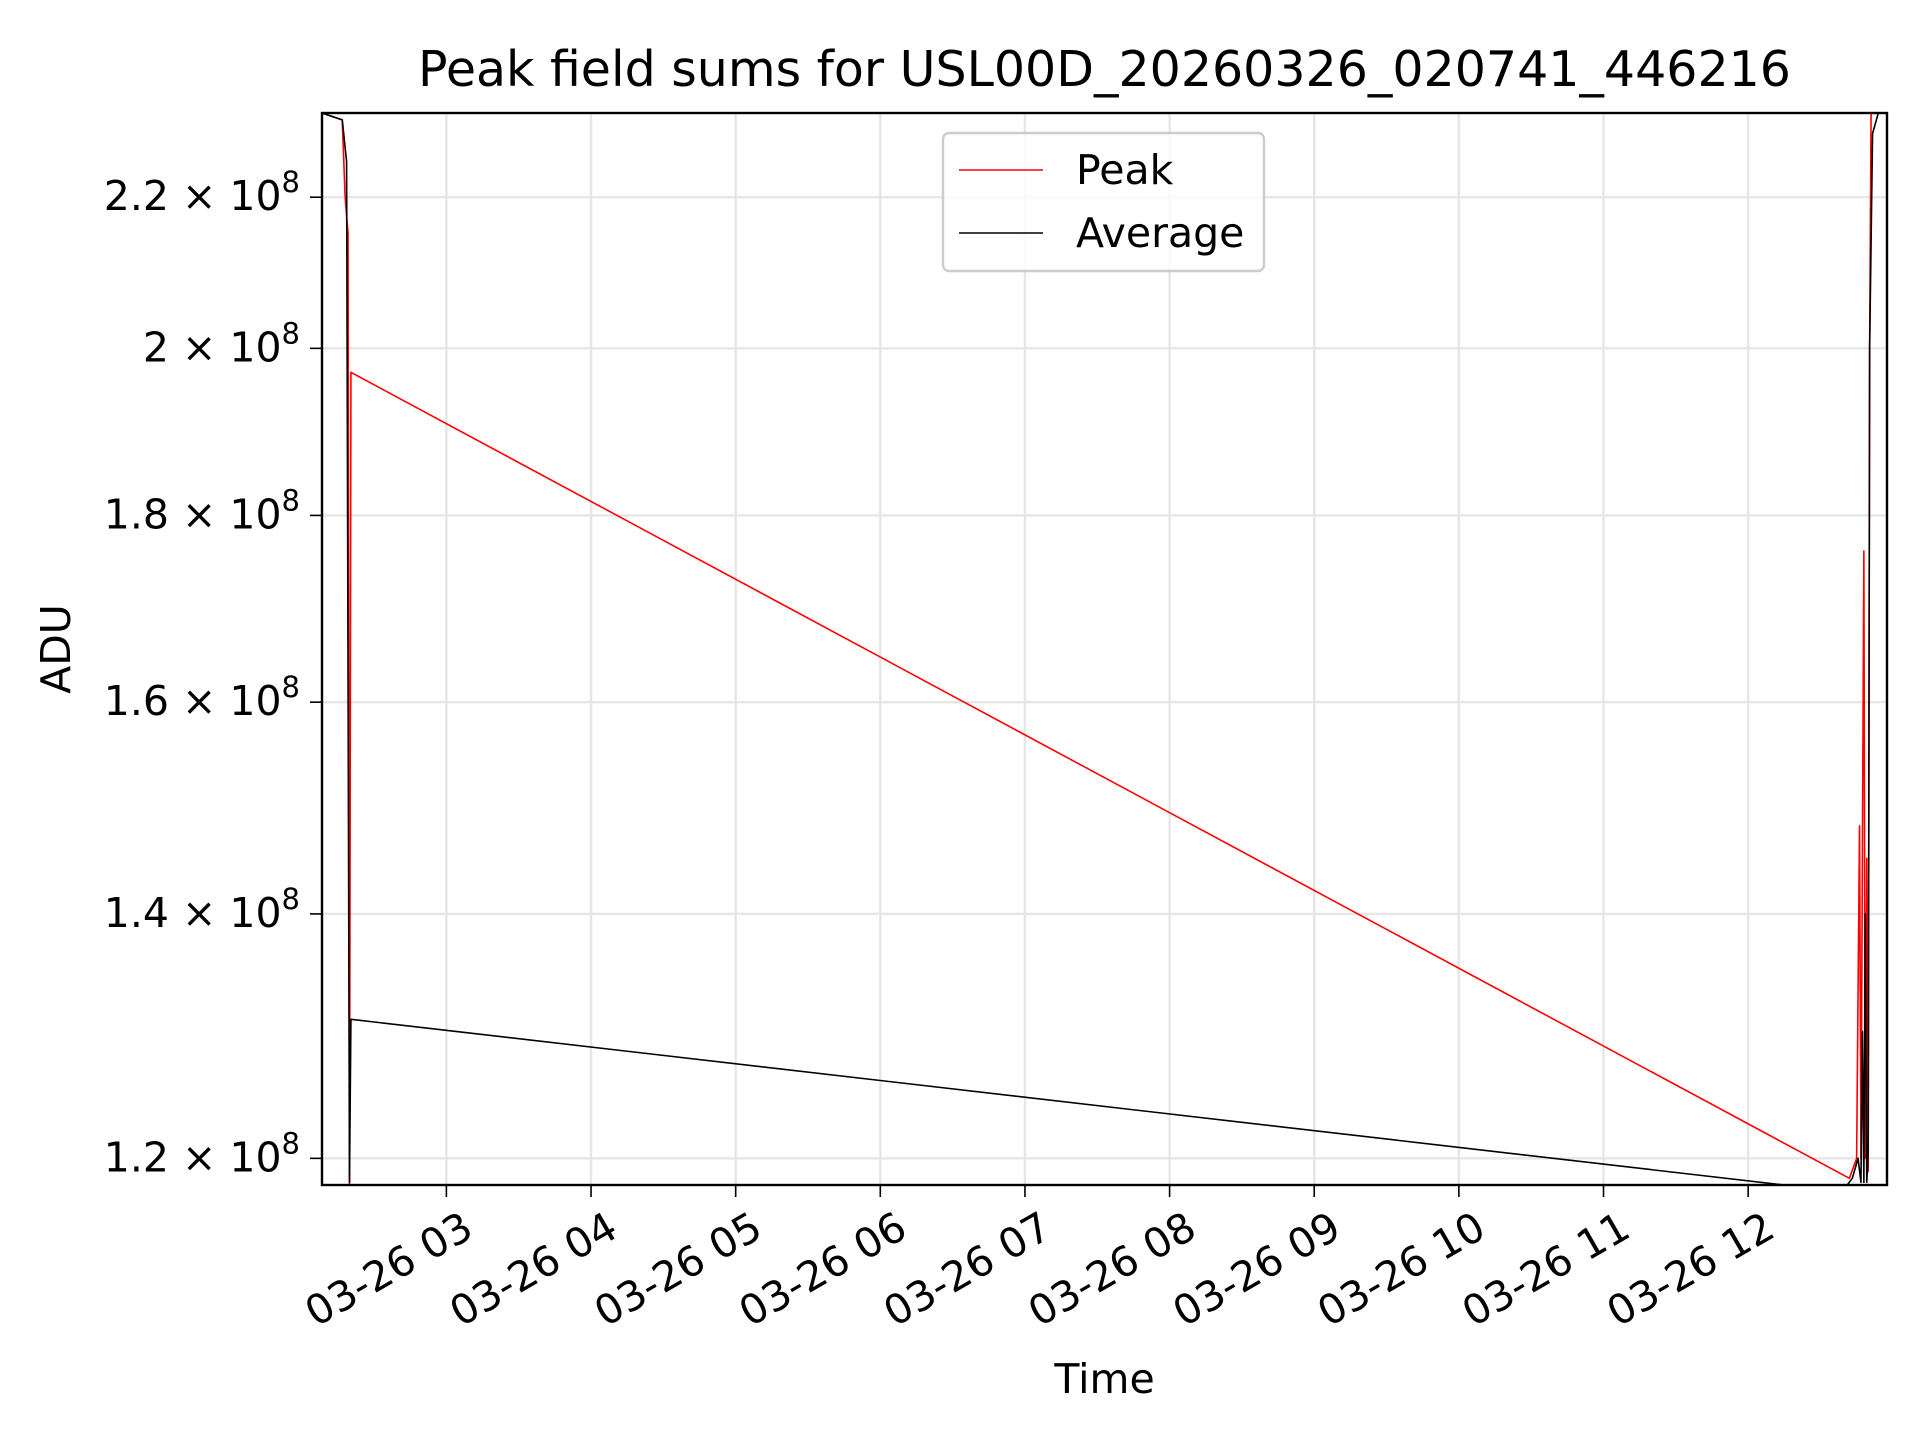 The height and width of the screenshot is (1440, 1920). I want to click on y-tick-label: 2 × 10⁸, so click(221, 343).